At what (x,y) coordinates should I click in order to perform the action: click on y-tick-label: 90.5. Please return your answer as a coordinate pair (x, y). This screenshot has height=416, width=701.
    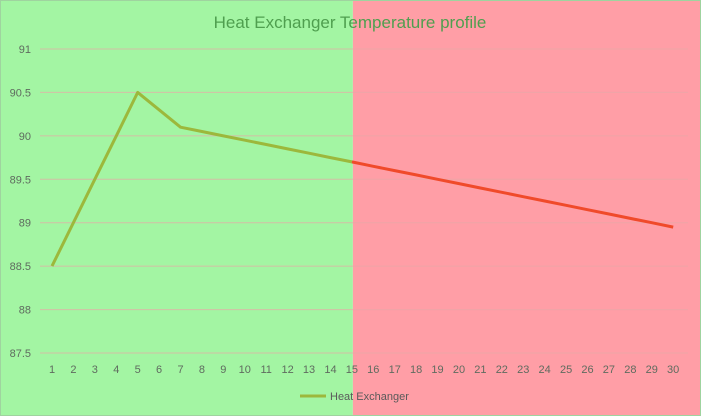
    Looking at the image, I should click on (20, 93).